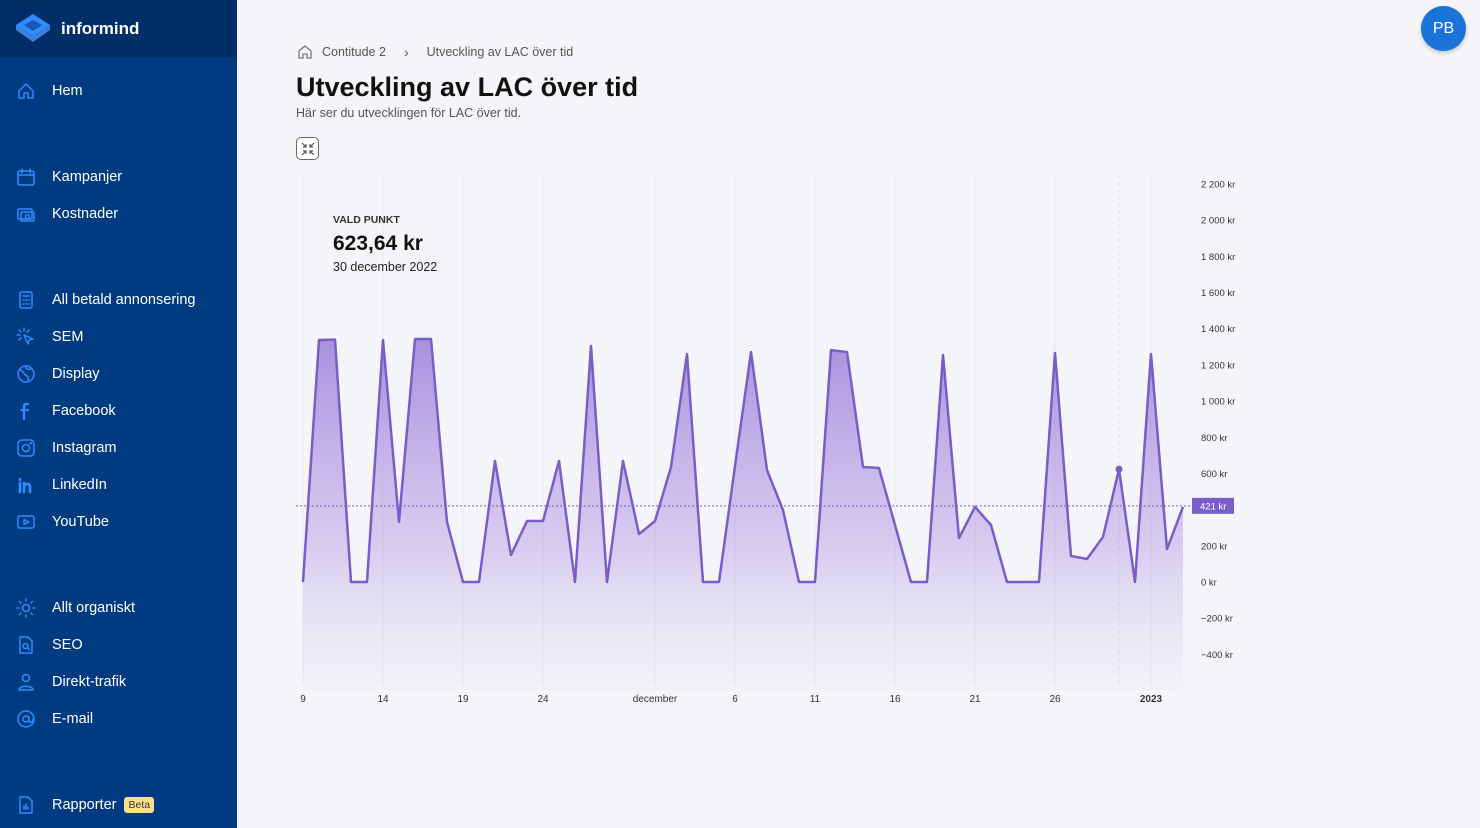 This screenshot has height=828, width=1480. Describe the element at coordinates (76, 374) in the screenshot. I see `sidebar-item-label: Display` at that location.